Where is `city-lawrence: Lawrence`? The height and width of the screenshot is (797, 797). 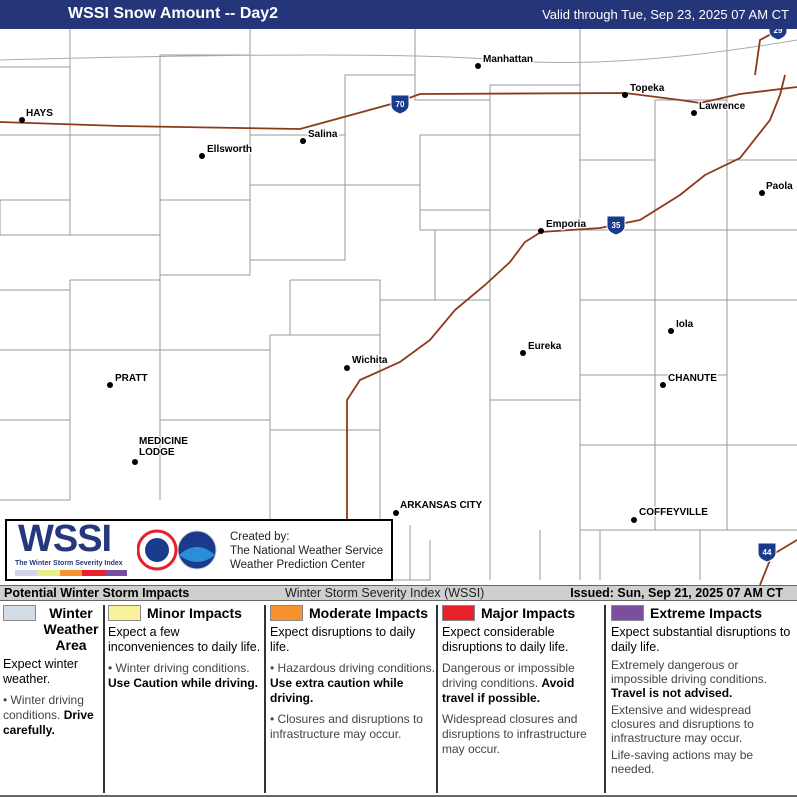 city-lawrence: Lawrence is located at coordinates (719, 108).